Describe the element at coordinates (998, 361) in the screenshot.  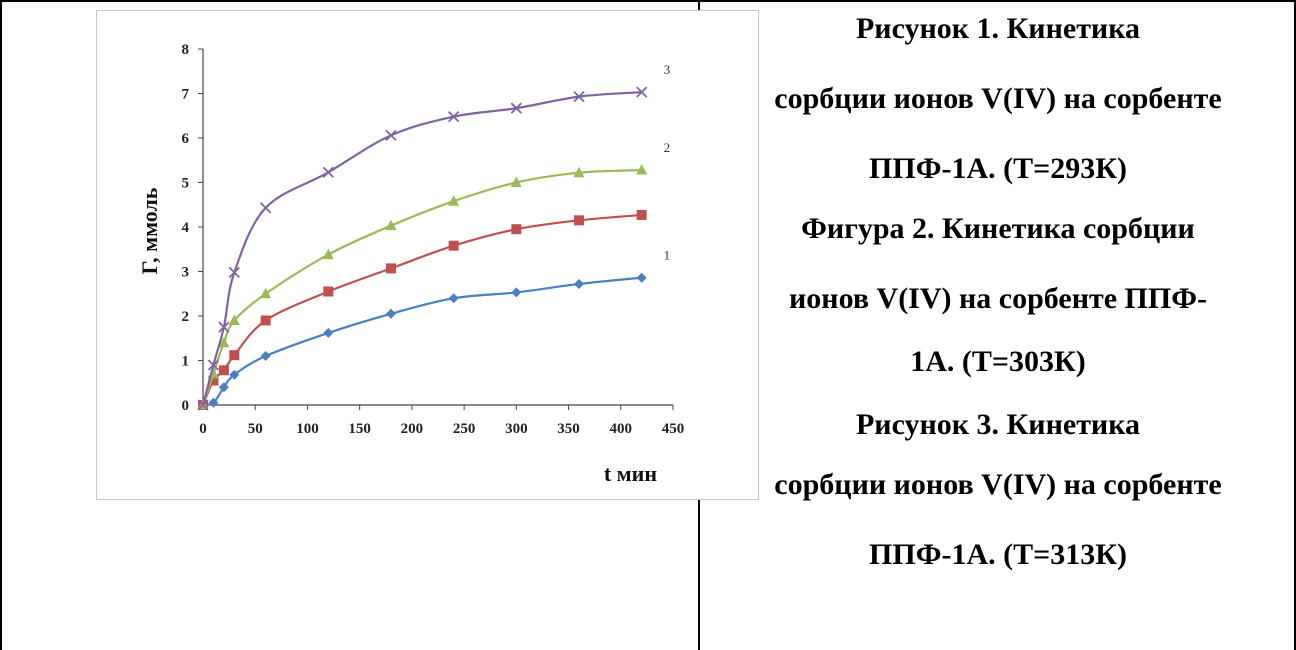
I see `caption-line: 1А. (Т=303К)` at that location.